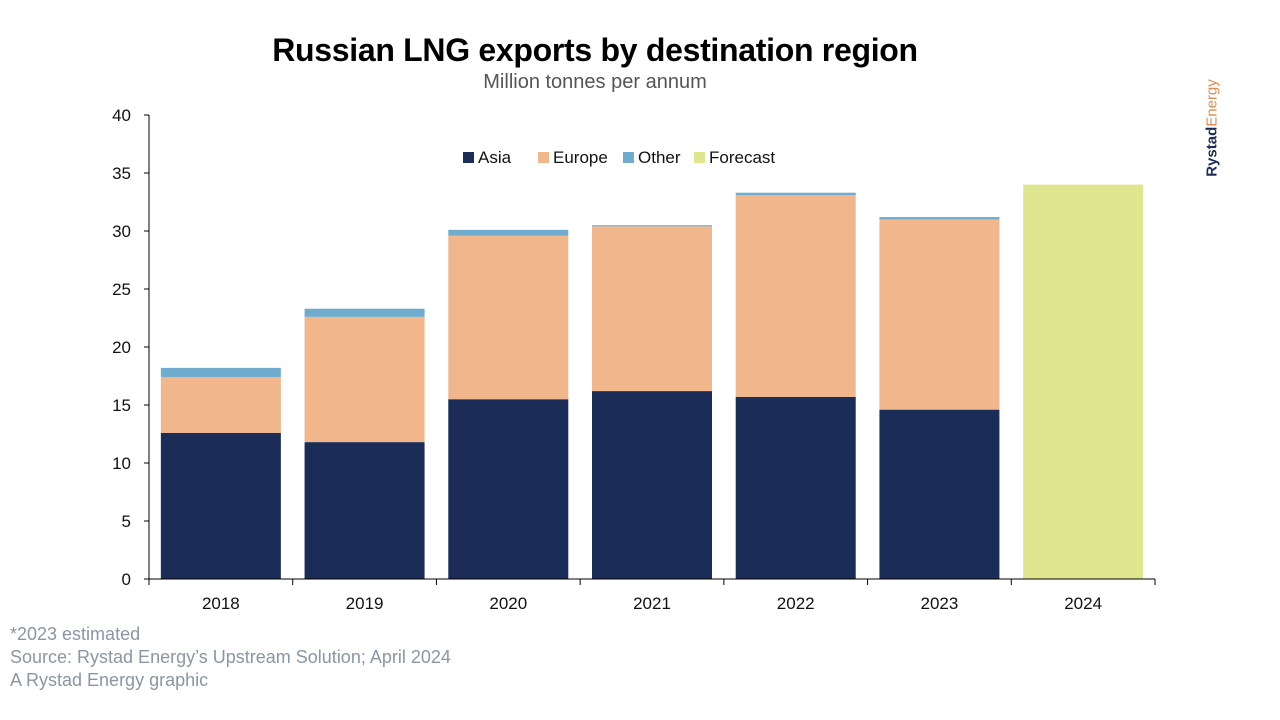 This screenshot has width=1280, height=720. Describe the element at coordinates (495, 157) in the screenshot. I see `legend-label-asia: Asia` at that location.